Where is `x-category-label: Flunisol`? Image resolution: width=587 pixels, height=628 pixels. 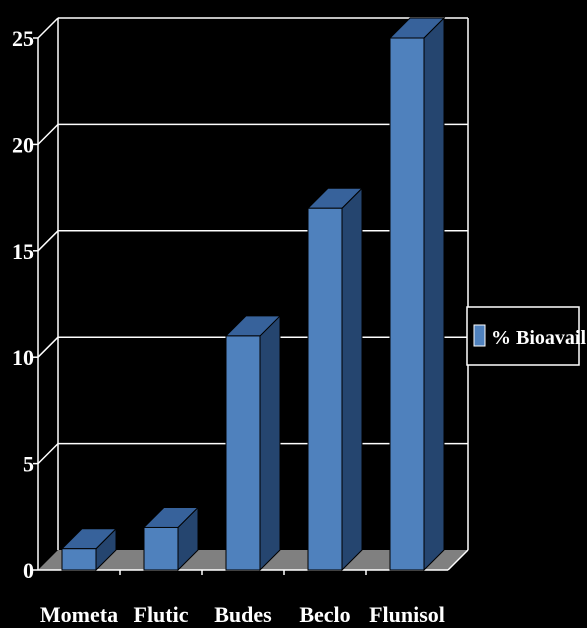
x-category-label: Flunisol is located at coordinates (407, 614).